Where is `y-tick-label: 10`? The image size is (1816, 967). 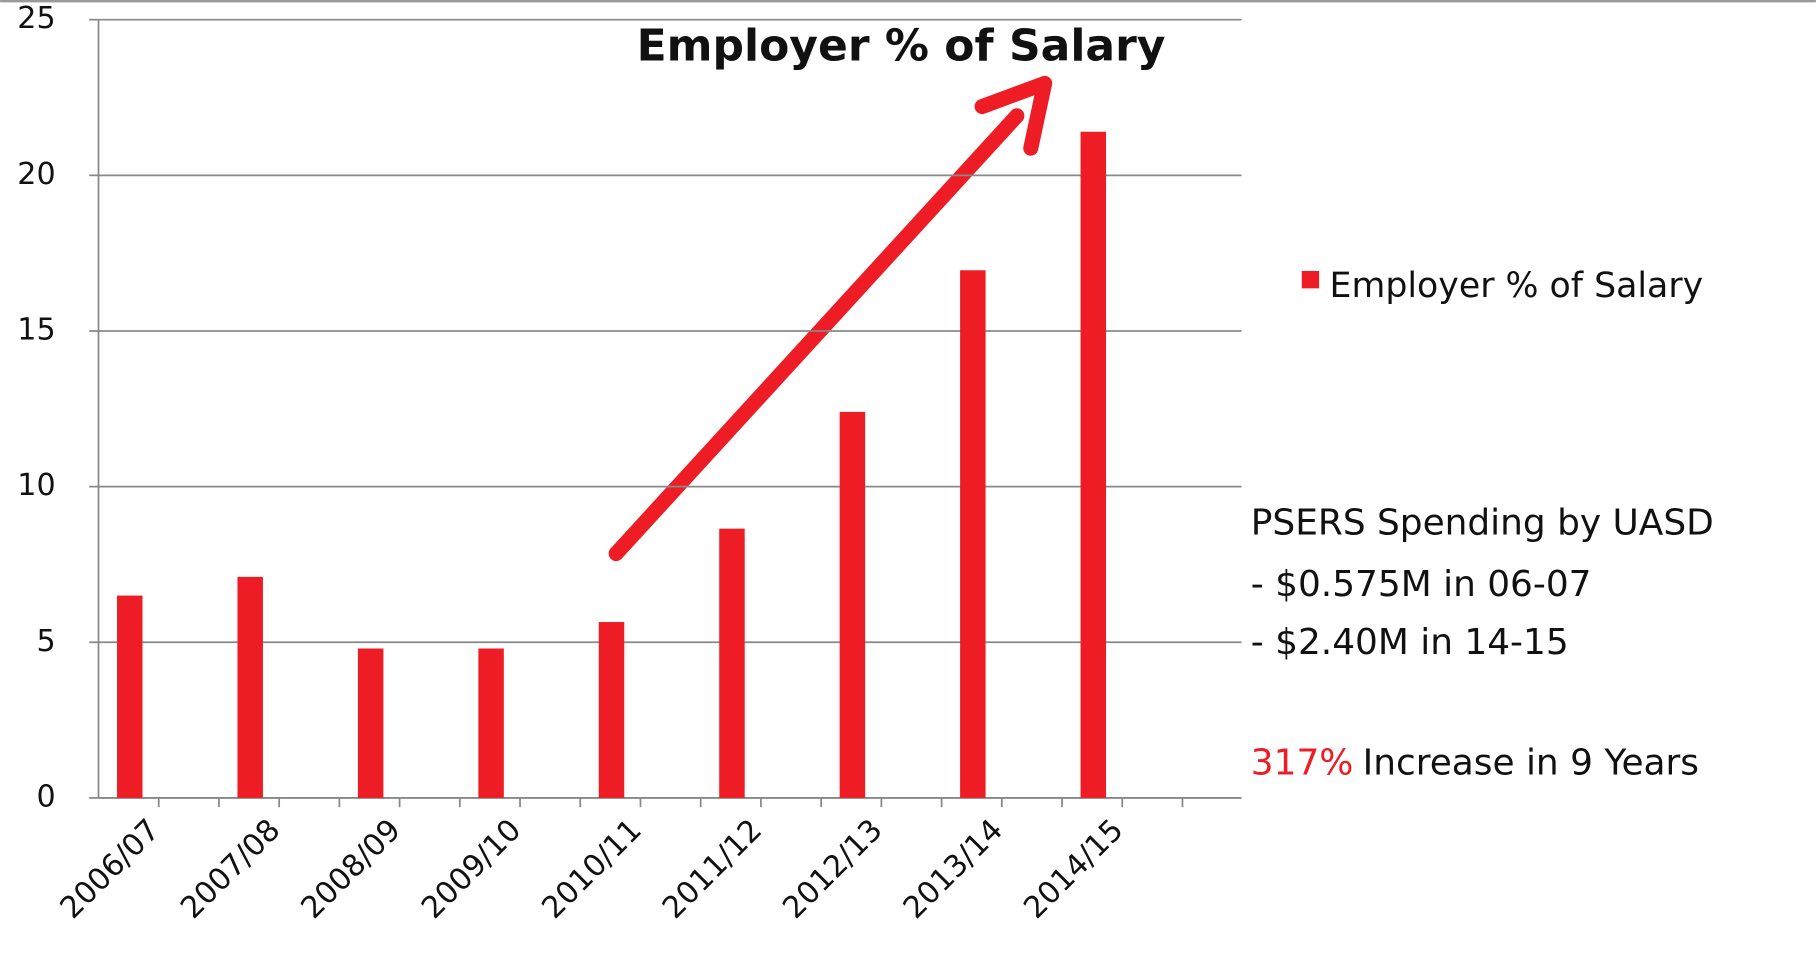
y-tick-label: 10 is located at coordinates (36, 485).